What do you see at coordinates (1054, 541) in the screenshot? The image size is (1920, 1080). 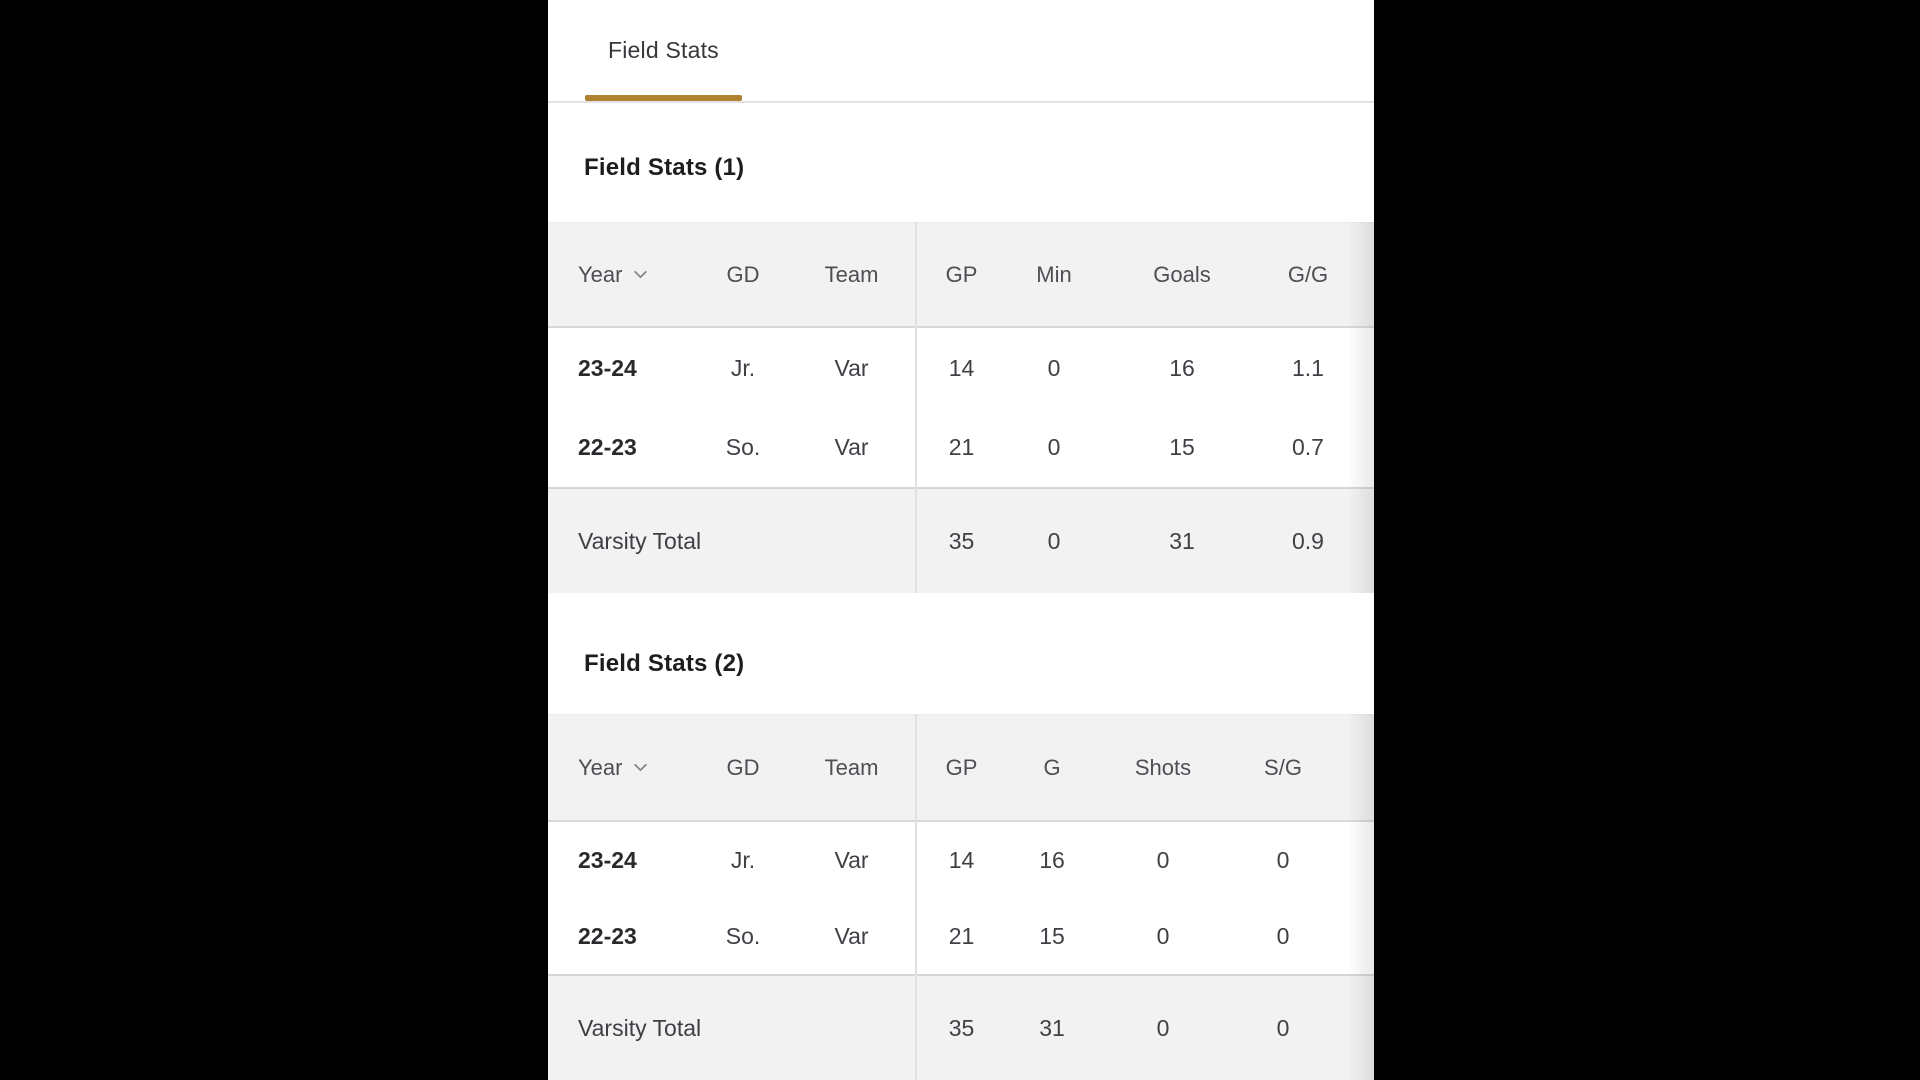 I see `total-stat-min: 0` at bounding box center [1054, 541].